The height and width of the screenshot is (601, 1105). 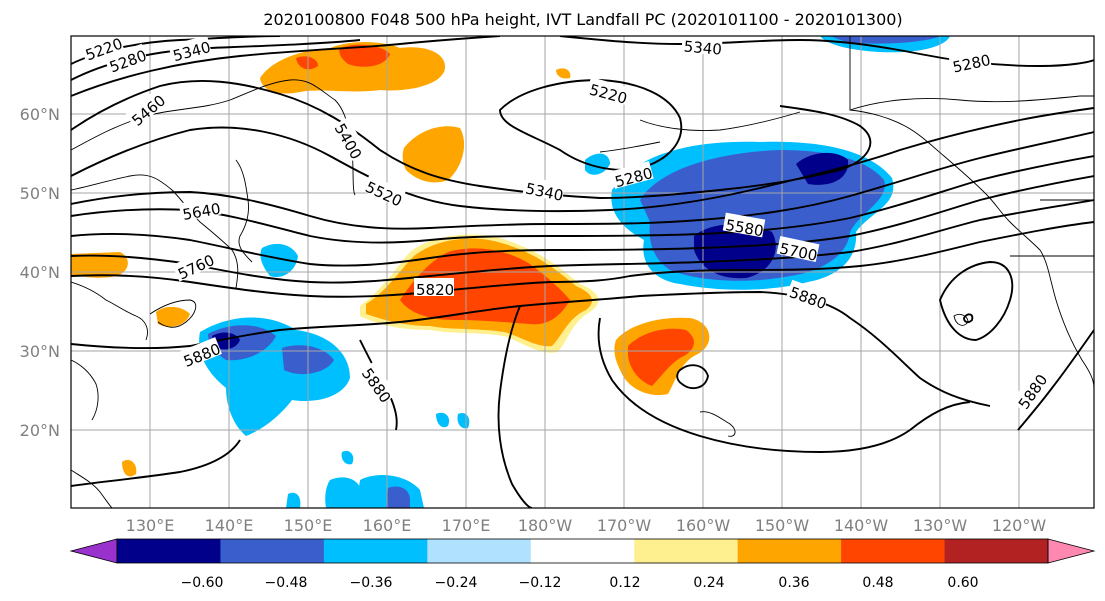 What do you see at coordinates (793, 583) in the screenshot?
I see `colorbar-tick-label: 0.36` at bounding box center [793, 583].